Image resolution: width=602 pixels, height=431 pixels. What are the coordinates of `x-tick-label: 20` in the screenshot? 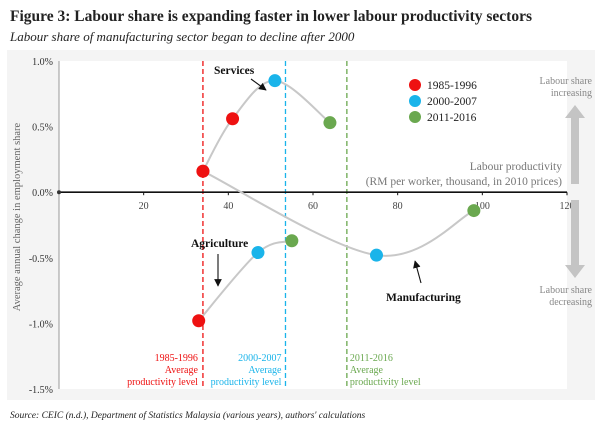 It's located at (144, 206).